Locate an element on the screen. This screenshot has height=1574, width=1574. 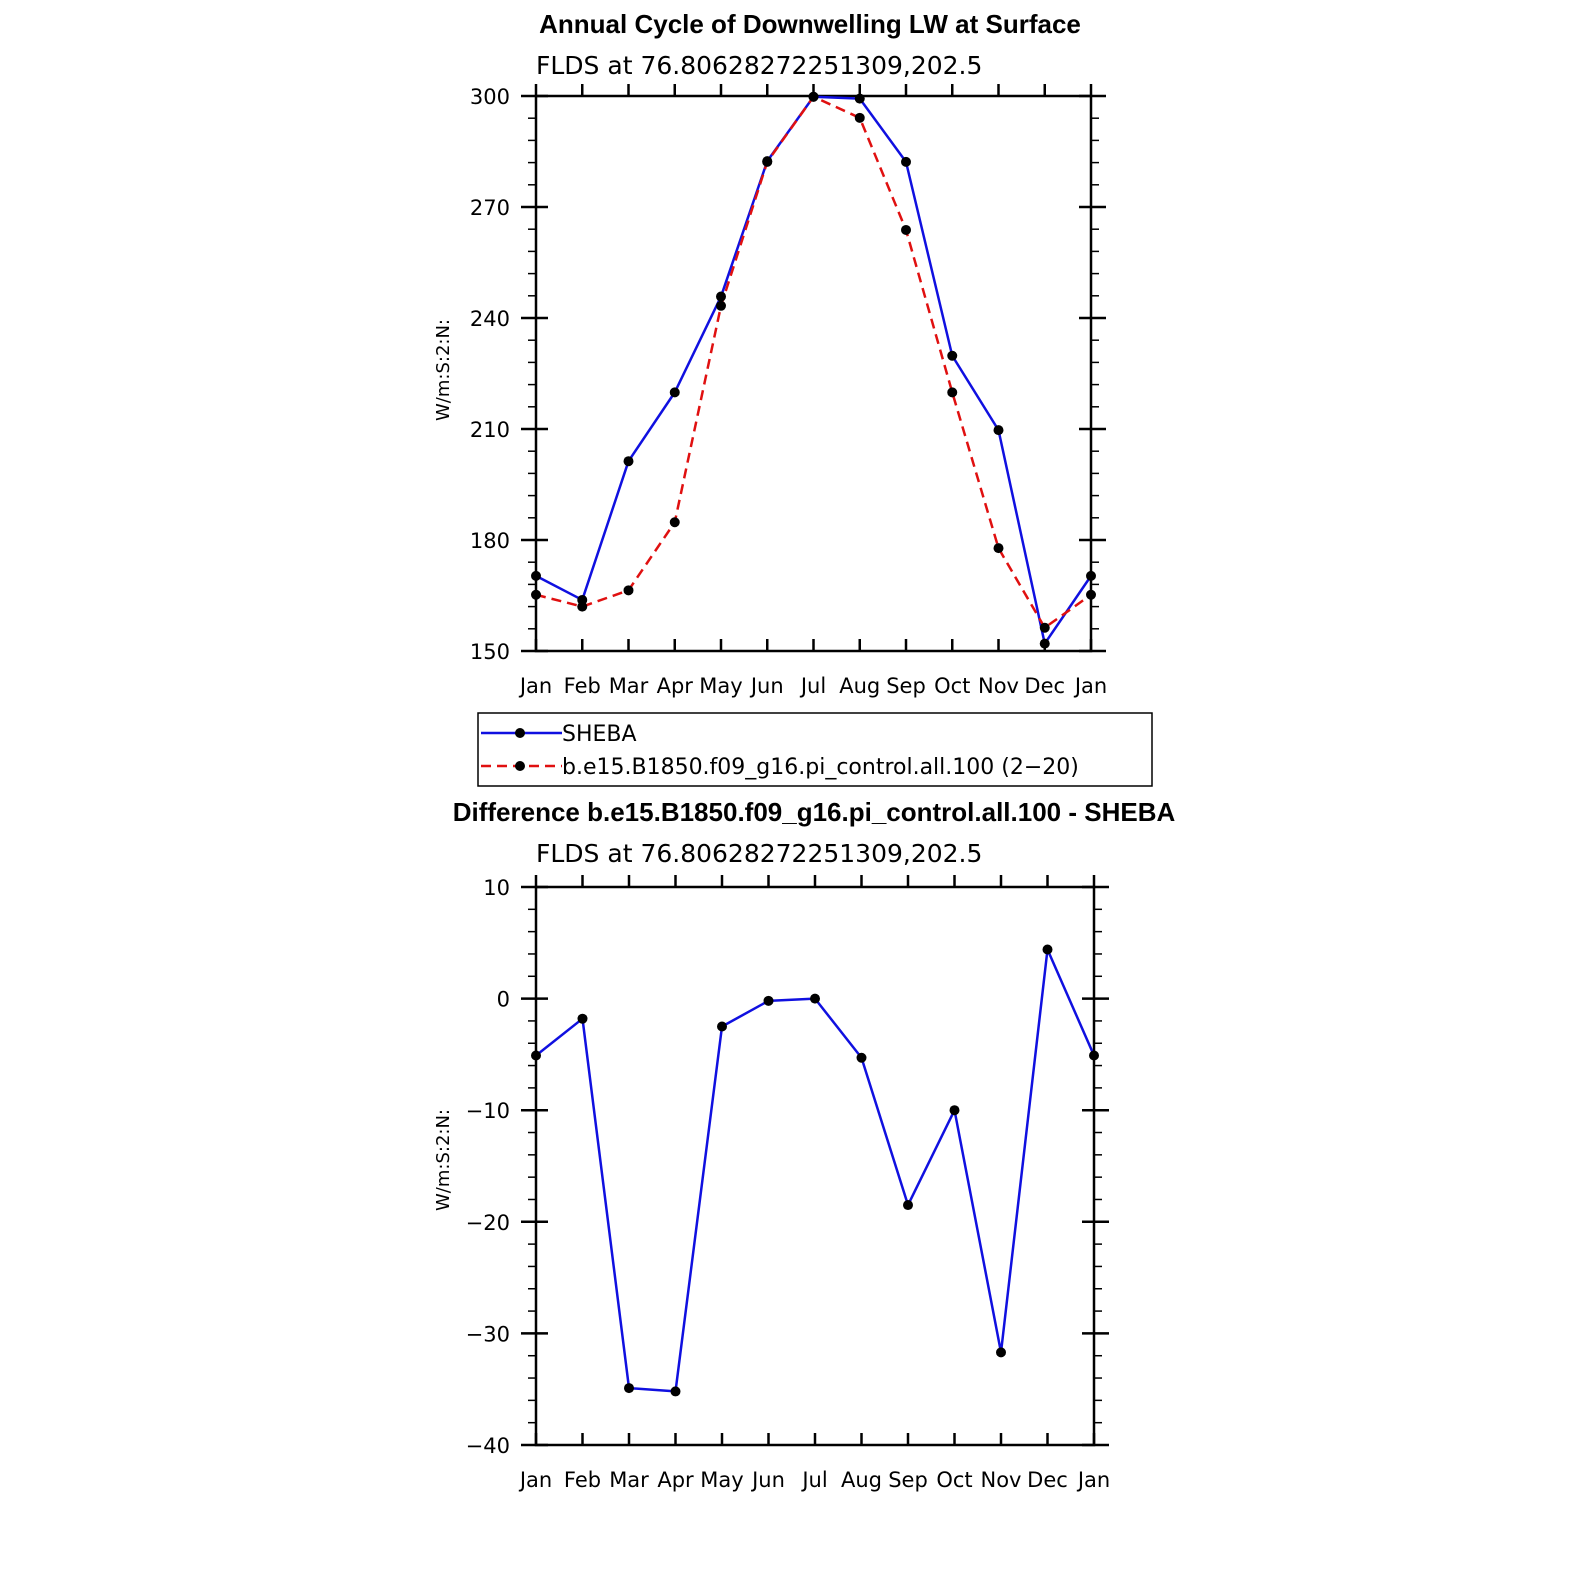
top-chart-x-tick-label: Jun is located at coordinates (766, 686).